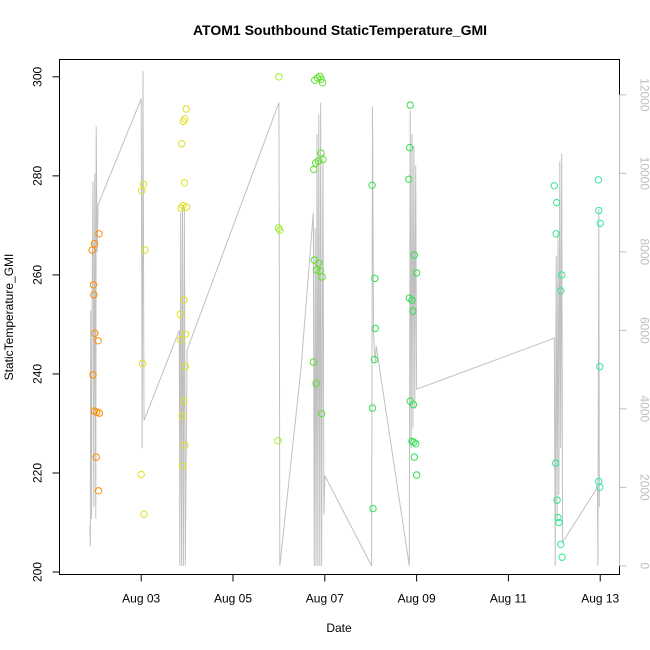 The image size is (650, 650). Describe the element at coordinates (38, 76) in the screenshot. I see `y-tick-label: 300` at that location.